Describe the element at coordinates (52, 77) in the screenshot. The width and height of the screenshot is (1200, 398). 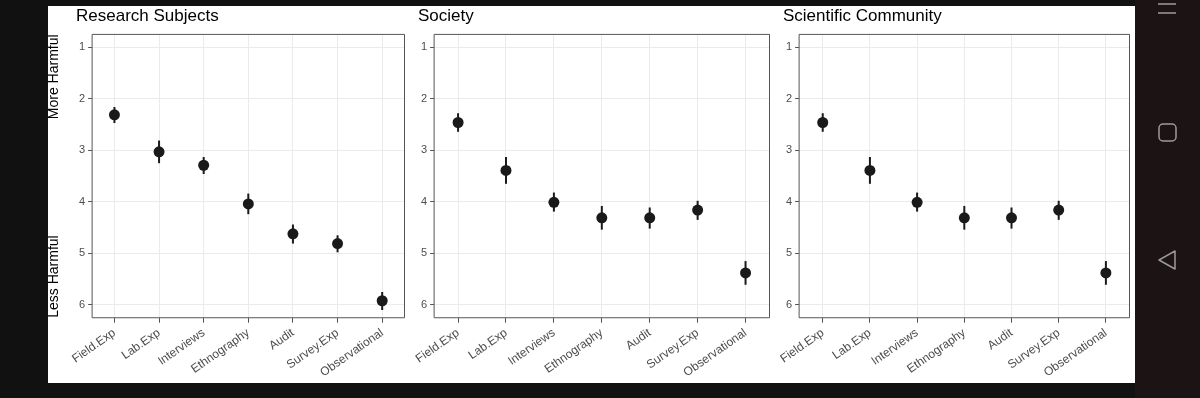
I see `text: More Harmful` at that location.